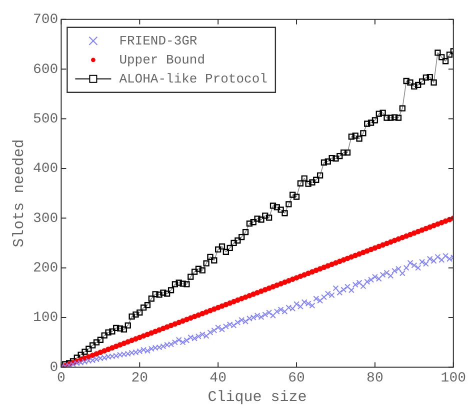 This screenshot has width=476, height=414. What do you see at coordinates (45, 70) in the screenshot?
I see `y-tick-label: 600` at bounding box center [45, 70].